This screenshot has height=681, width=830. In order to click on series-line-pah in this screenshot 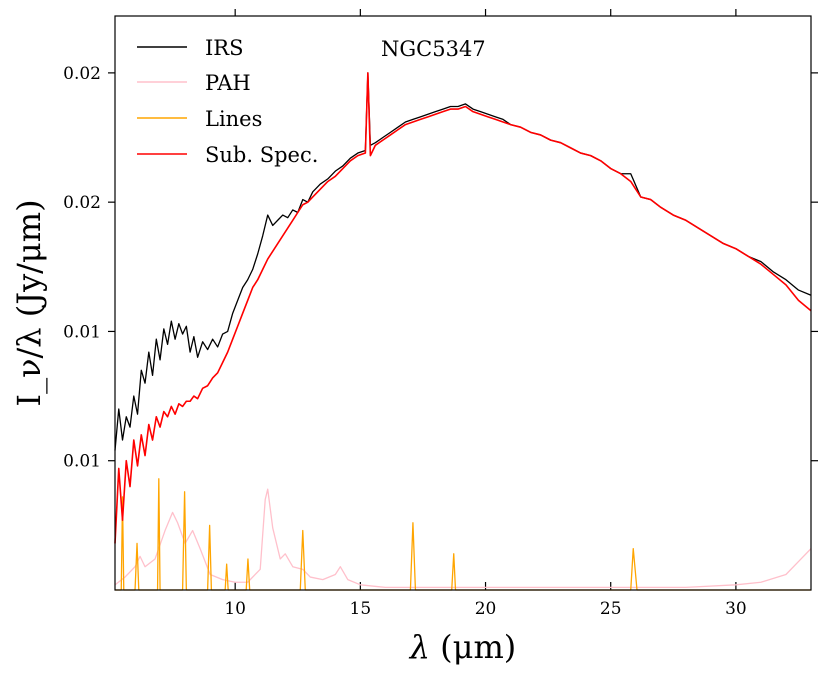, I will do `click(463, 538)`.